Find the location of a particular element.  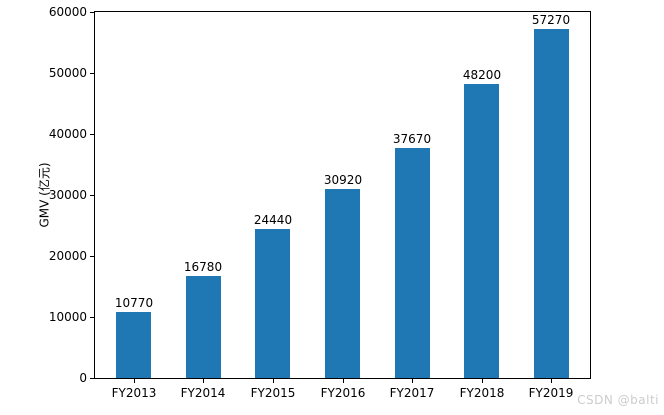

bar-value-label: 24440 is located at coordinates (273, 220).